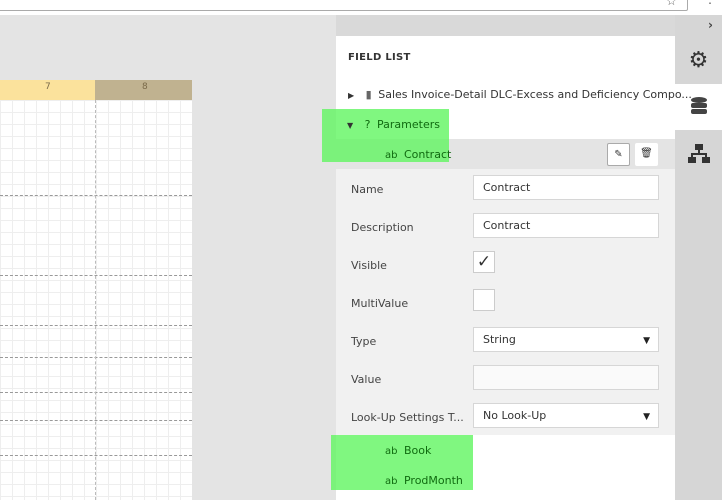 The image size is (722, 500). I want to click on highlight-parameters, so click(385, 135).